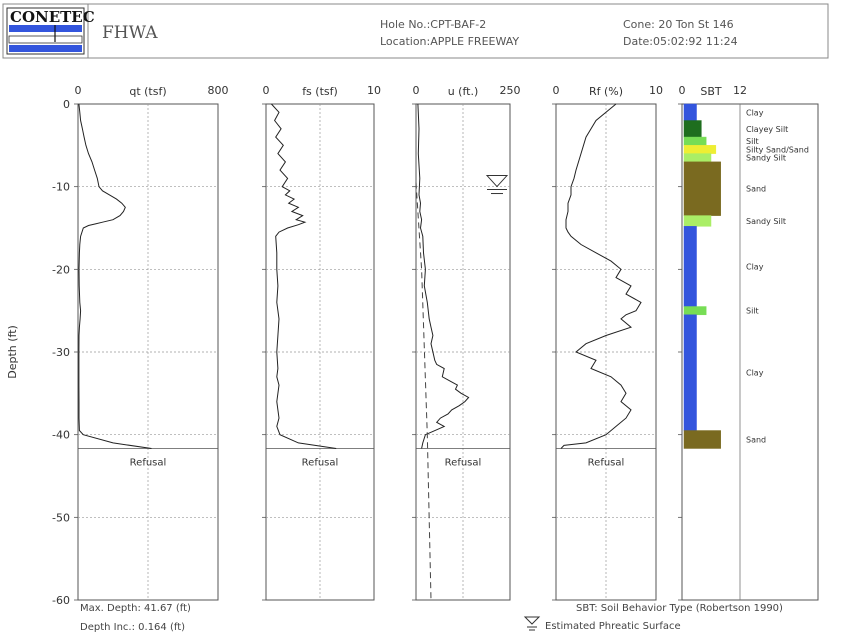 The width and height of the screenshot is (850, 637). Describe the element at coordinates (679, 608) in the screenshot. I see `sbt-note: SBT: Soil Behavior Type (Robertson 1990)` at that location.